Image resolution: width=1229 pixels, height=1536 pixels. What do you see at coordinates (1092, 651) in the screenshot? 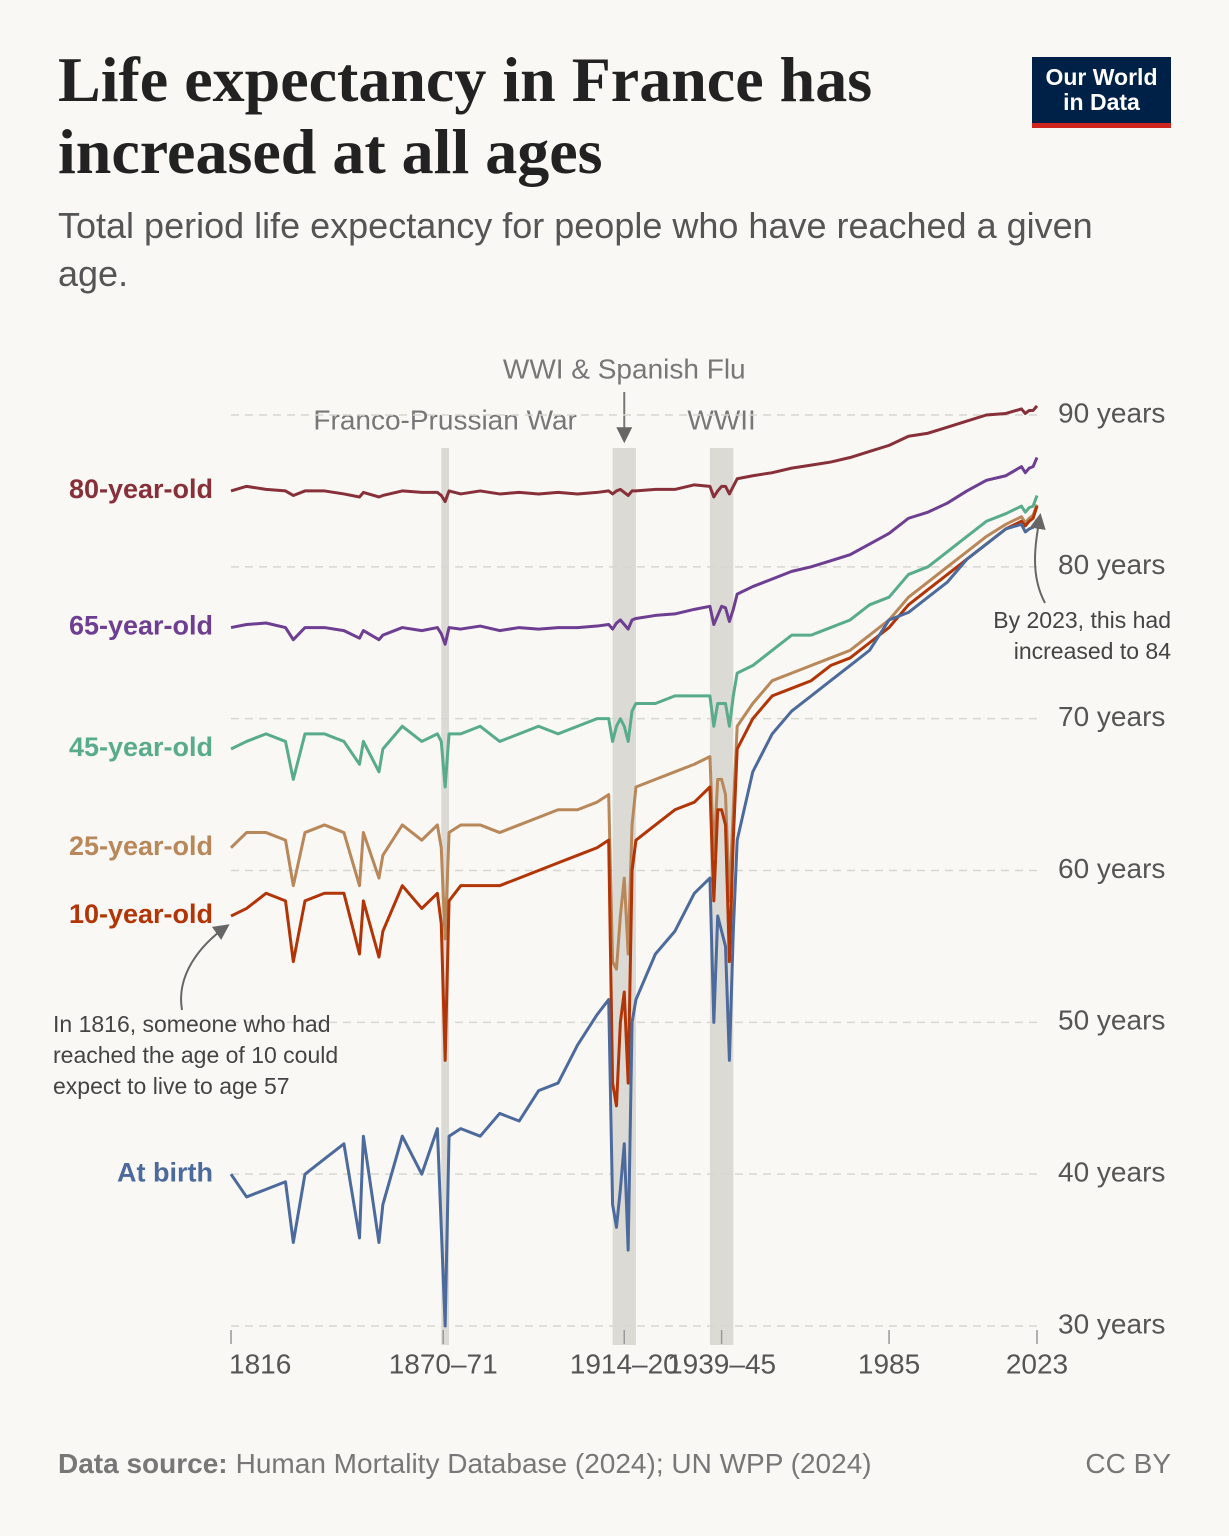
I see `annotation: increased to 84` at bounding box center [1092, 651].